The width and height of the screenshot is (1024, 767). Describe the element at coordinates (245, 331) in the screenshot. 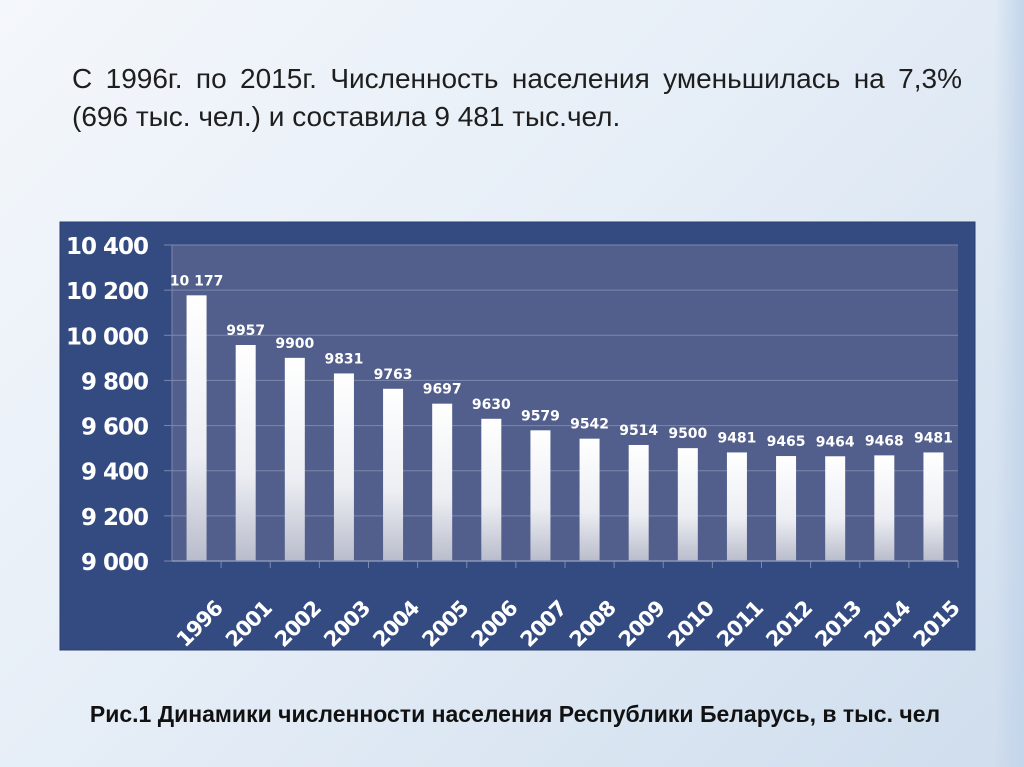

I see `data-label: 9957` at that location.